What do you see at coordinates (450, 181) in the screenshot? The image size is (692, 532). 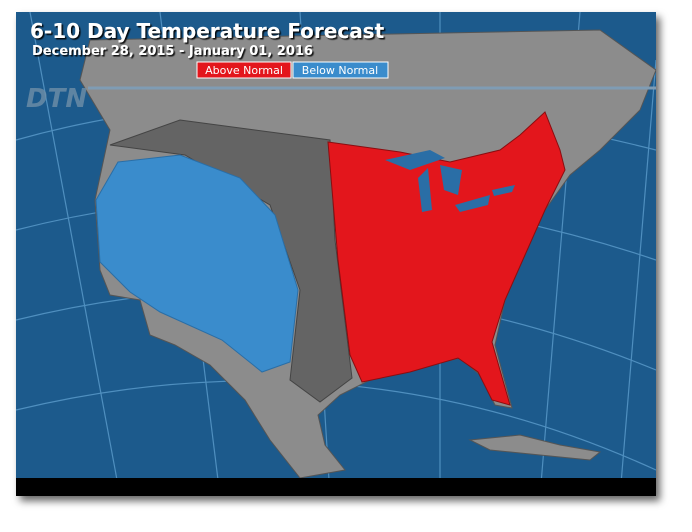 I see `great-lakes` at bounding box center [450, 181].